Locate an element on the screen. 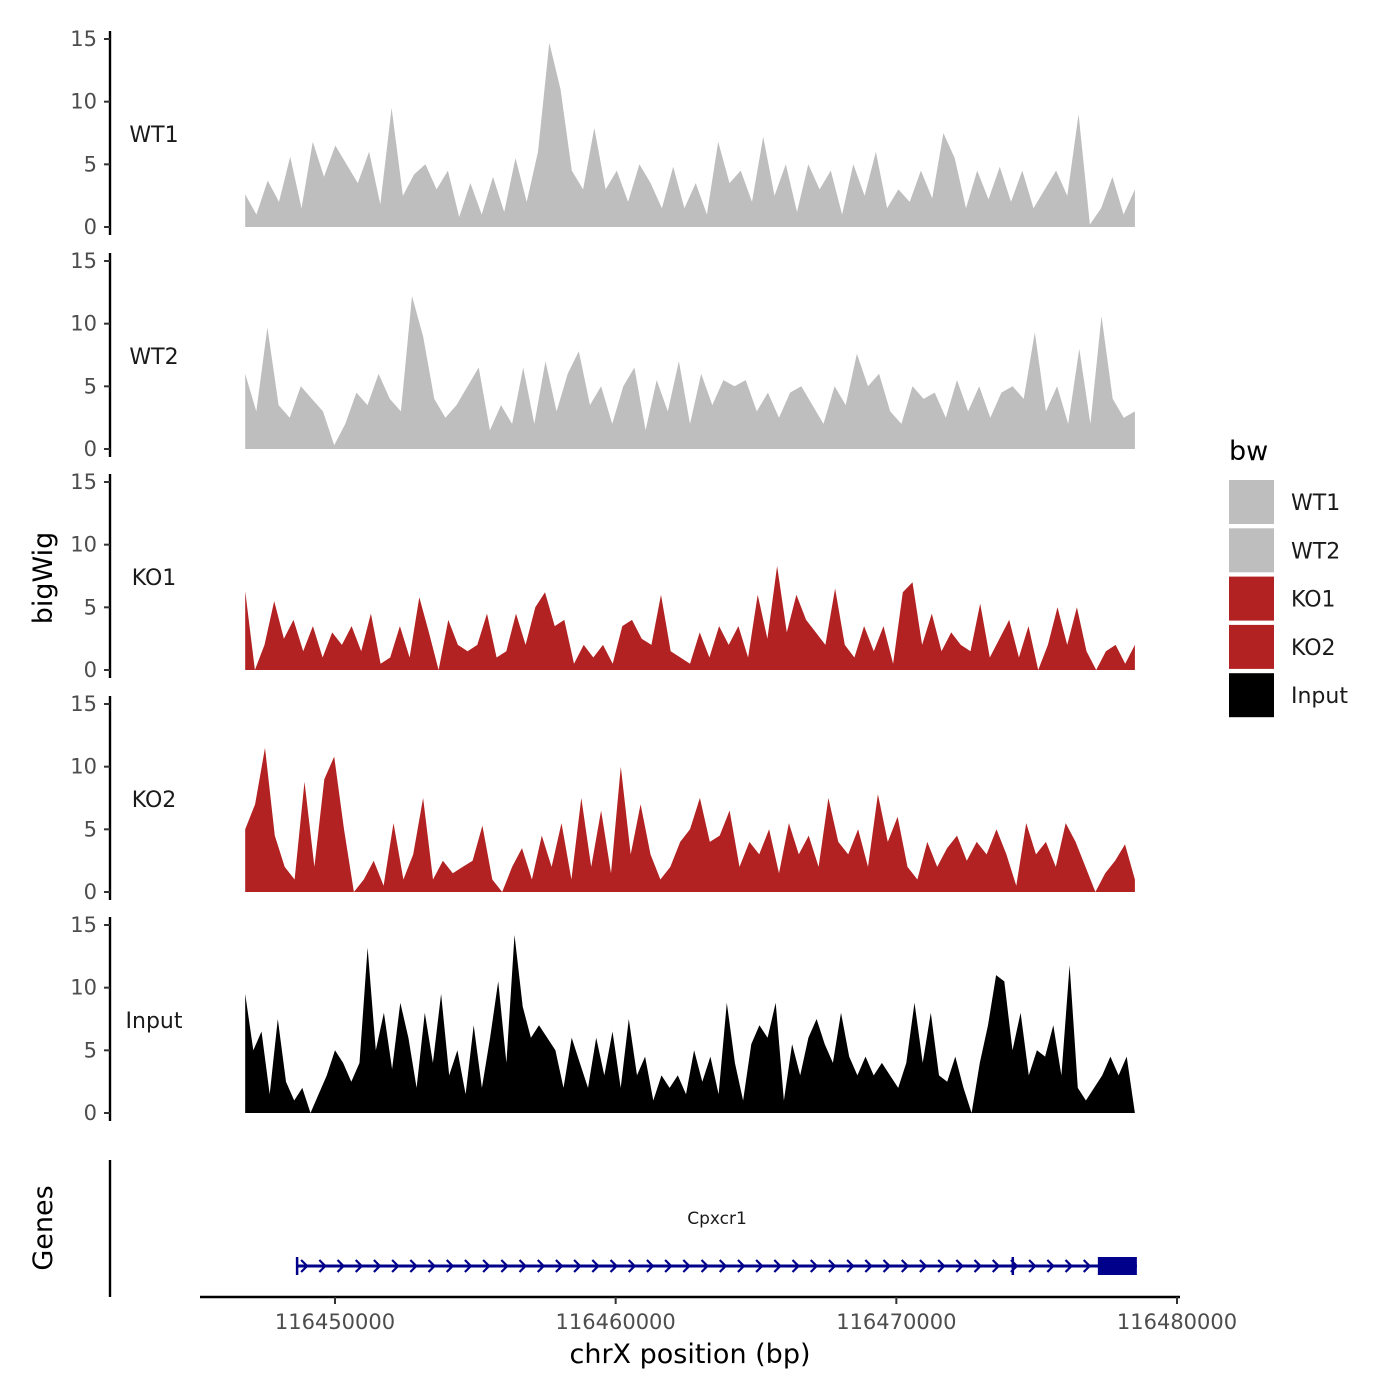  track-ko1: 0 5 10 15 KO1 is located at coordinates (602, 576).